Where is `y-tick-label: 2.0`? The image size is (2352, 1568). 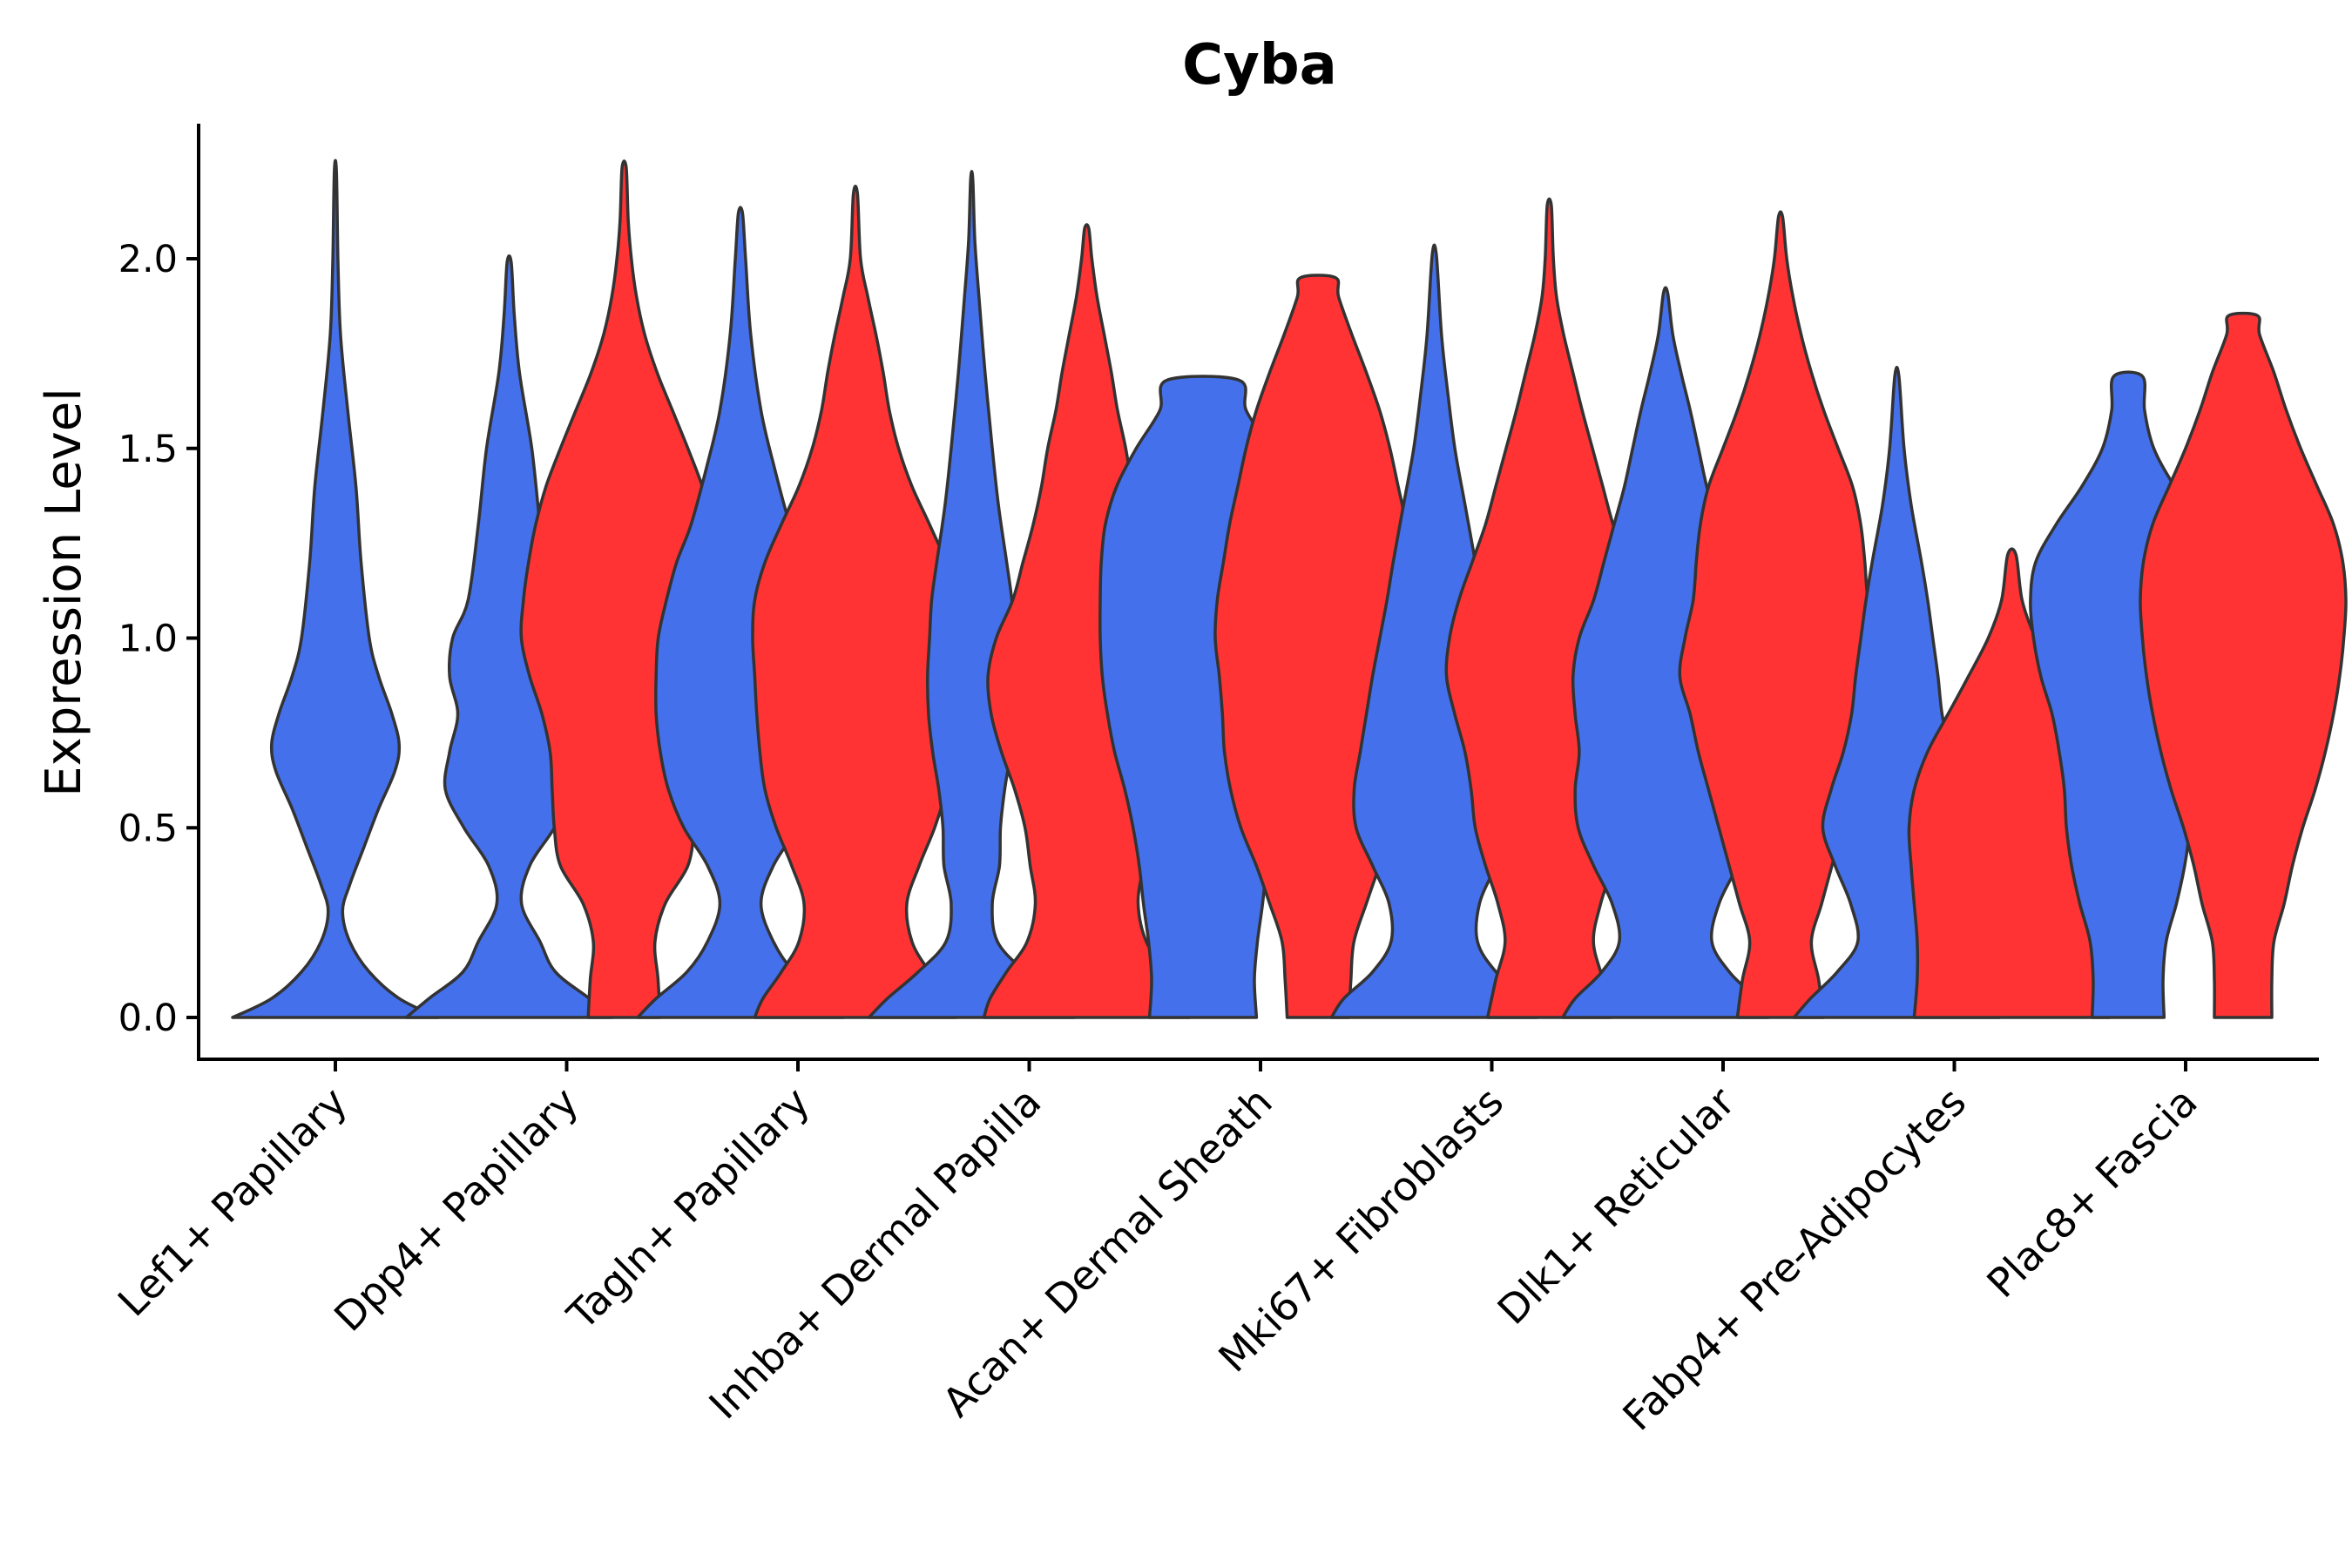
y-tick-label: 2.0 is located at coordinates (148, 260).